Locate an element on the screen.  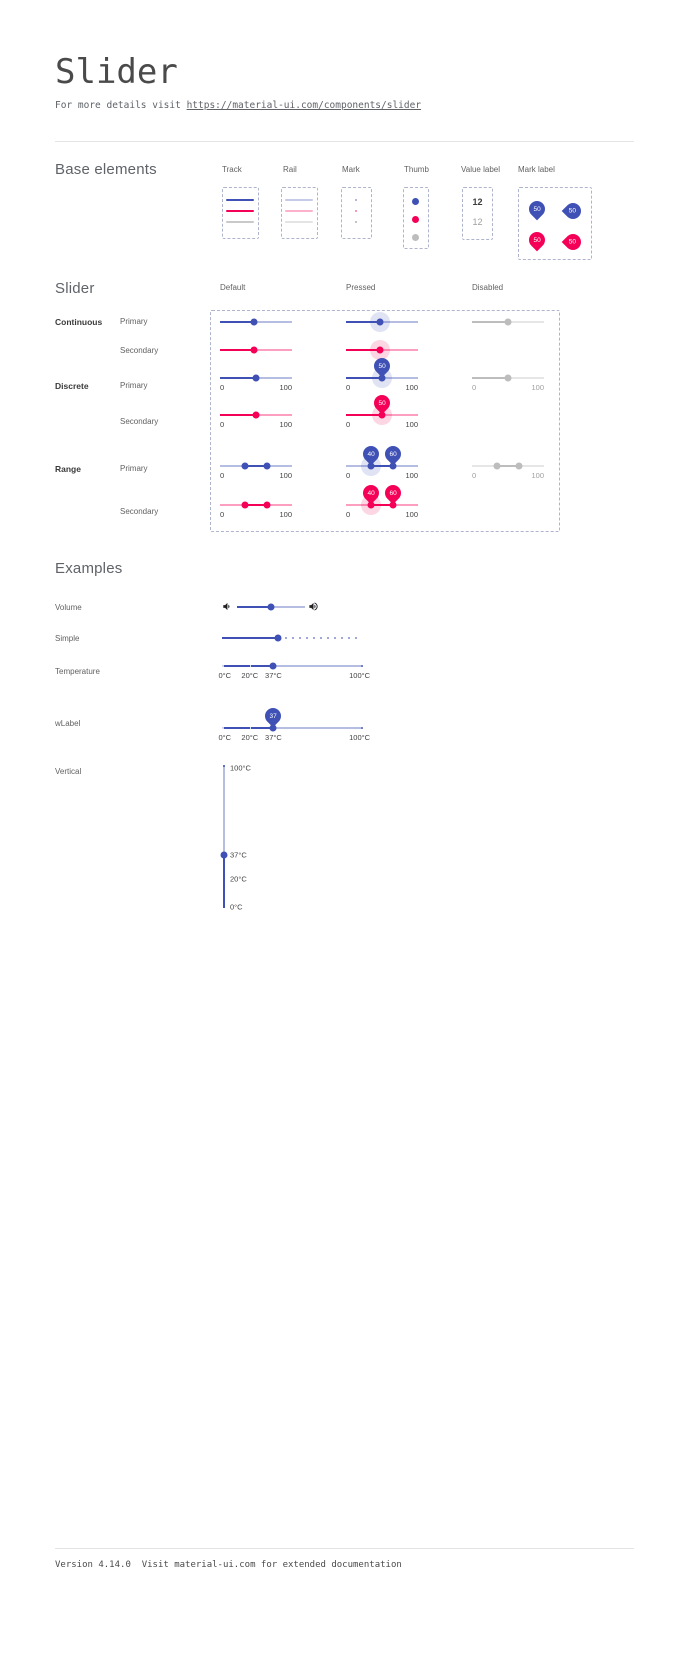
slider-continuous-primary-default is located at coordinates (256, 327).